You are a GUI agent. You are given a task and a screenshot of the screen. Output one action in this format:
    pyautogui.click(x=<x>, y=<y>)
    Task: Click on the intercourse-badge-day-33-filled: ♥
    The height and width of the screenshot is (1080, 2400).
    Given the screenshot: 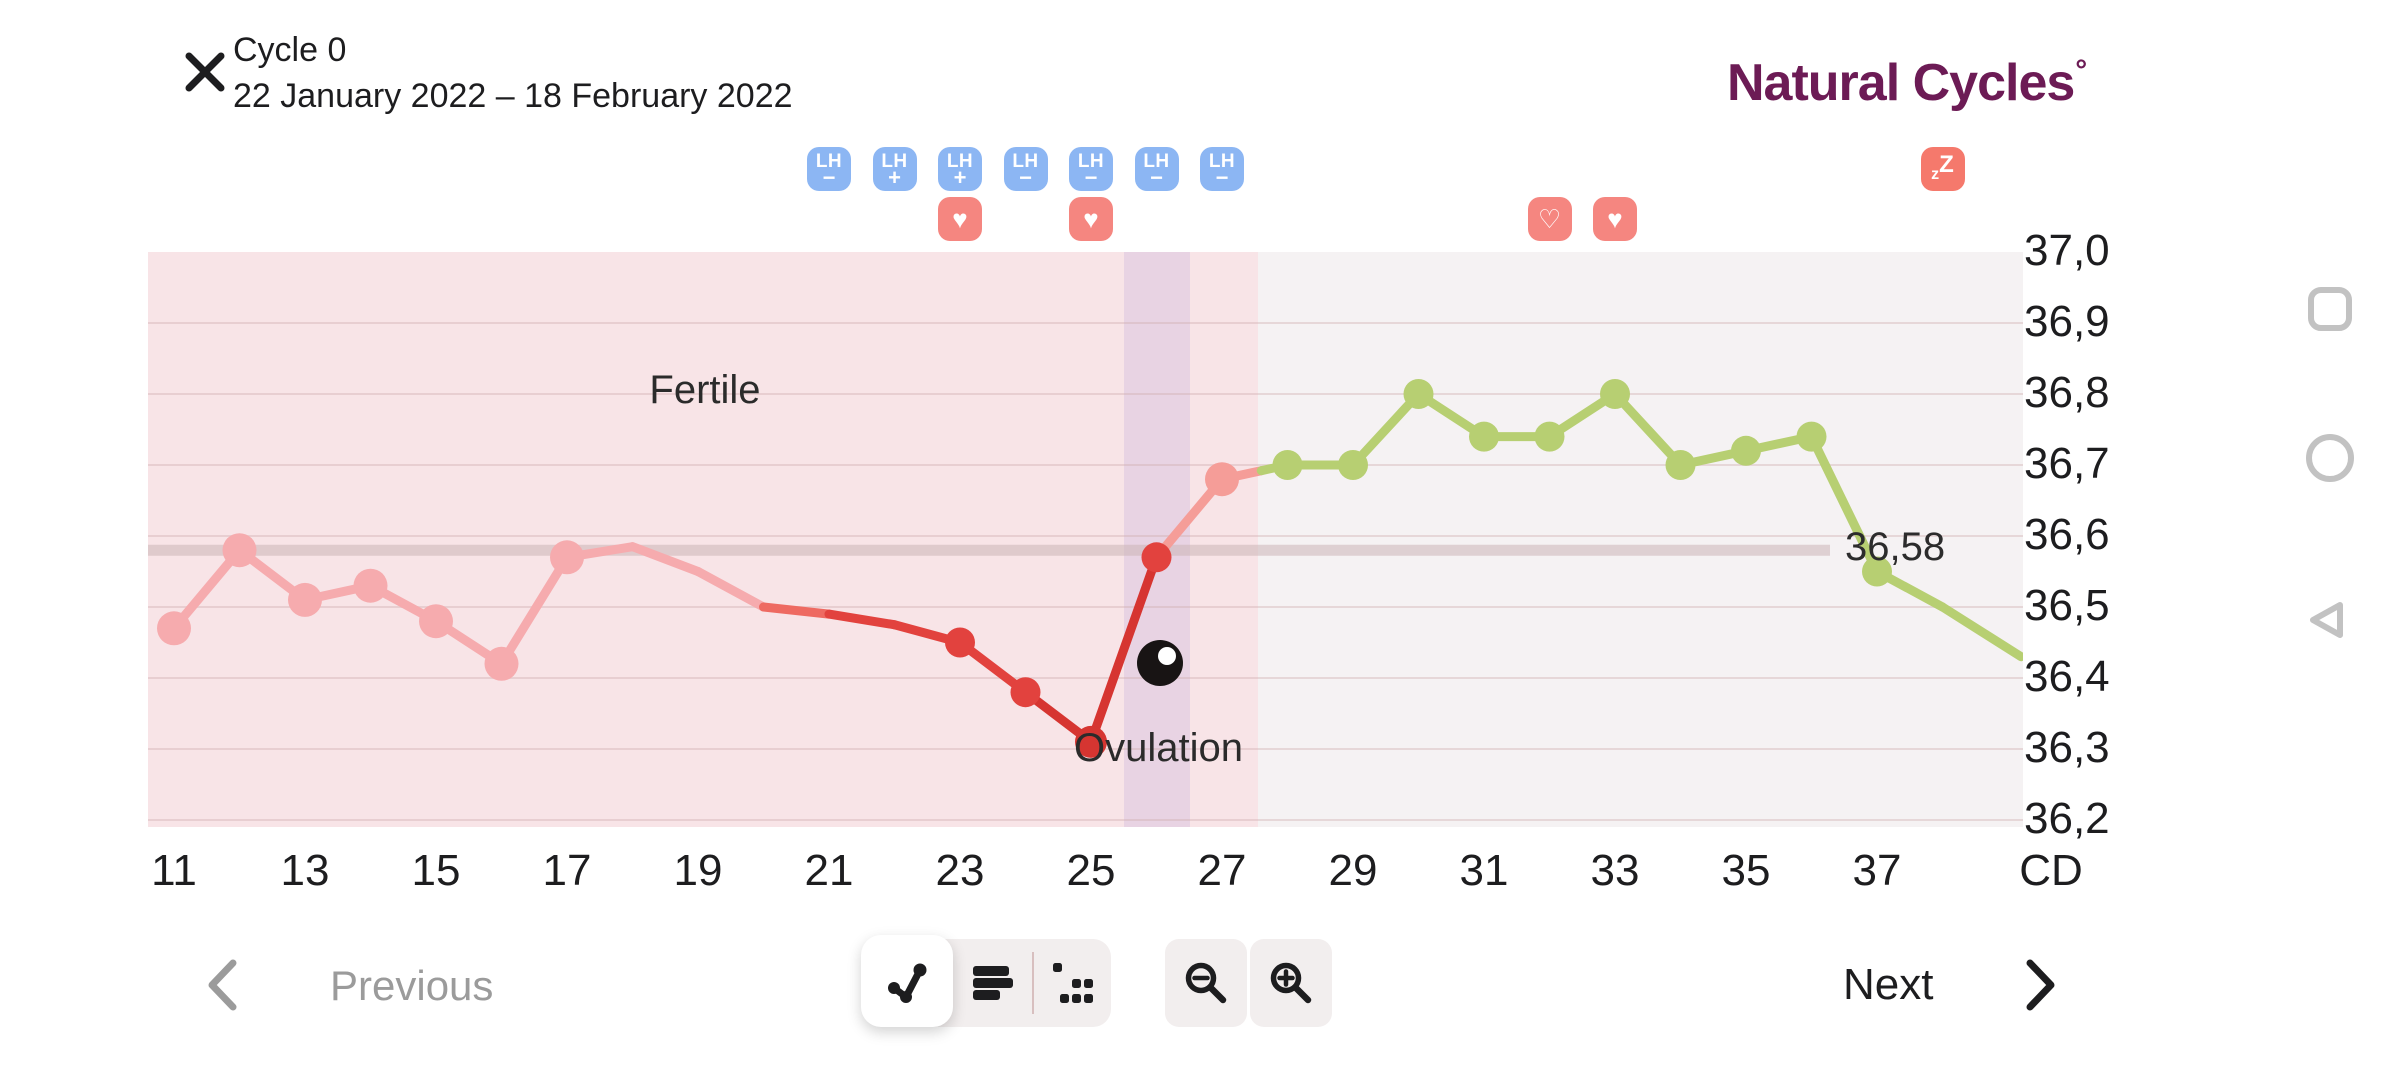 What is the action you would take?
    pyautogui.click(x=1615, y=219)
    